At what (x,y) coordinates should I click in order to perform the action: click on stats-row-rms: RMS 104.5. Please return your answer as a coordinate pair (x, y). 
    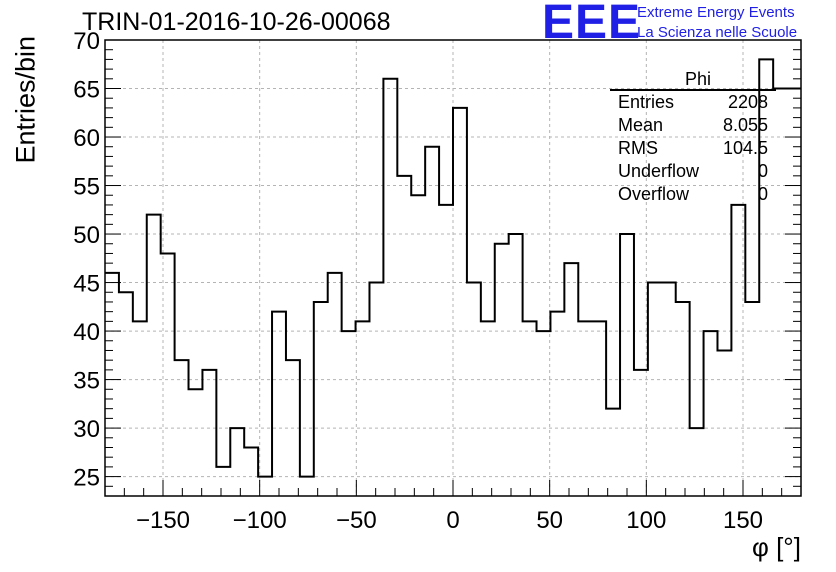
    Looking at the image, I should click on (693, 148).